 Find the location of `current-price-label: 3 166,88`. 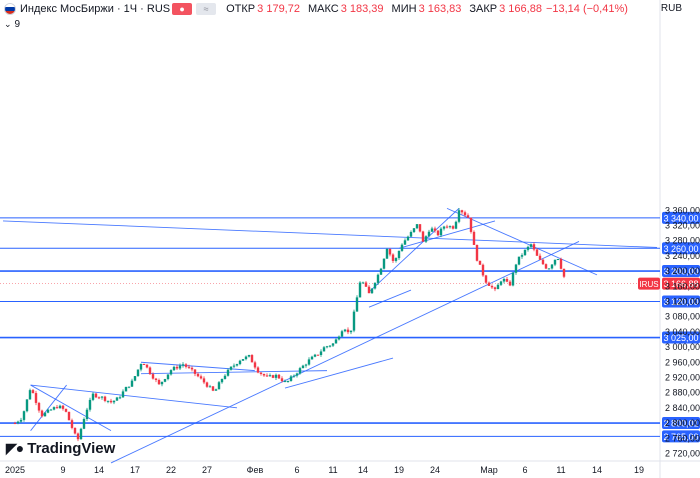

current-price-label: 3 166,88 is located at coordinates (680, 284).